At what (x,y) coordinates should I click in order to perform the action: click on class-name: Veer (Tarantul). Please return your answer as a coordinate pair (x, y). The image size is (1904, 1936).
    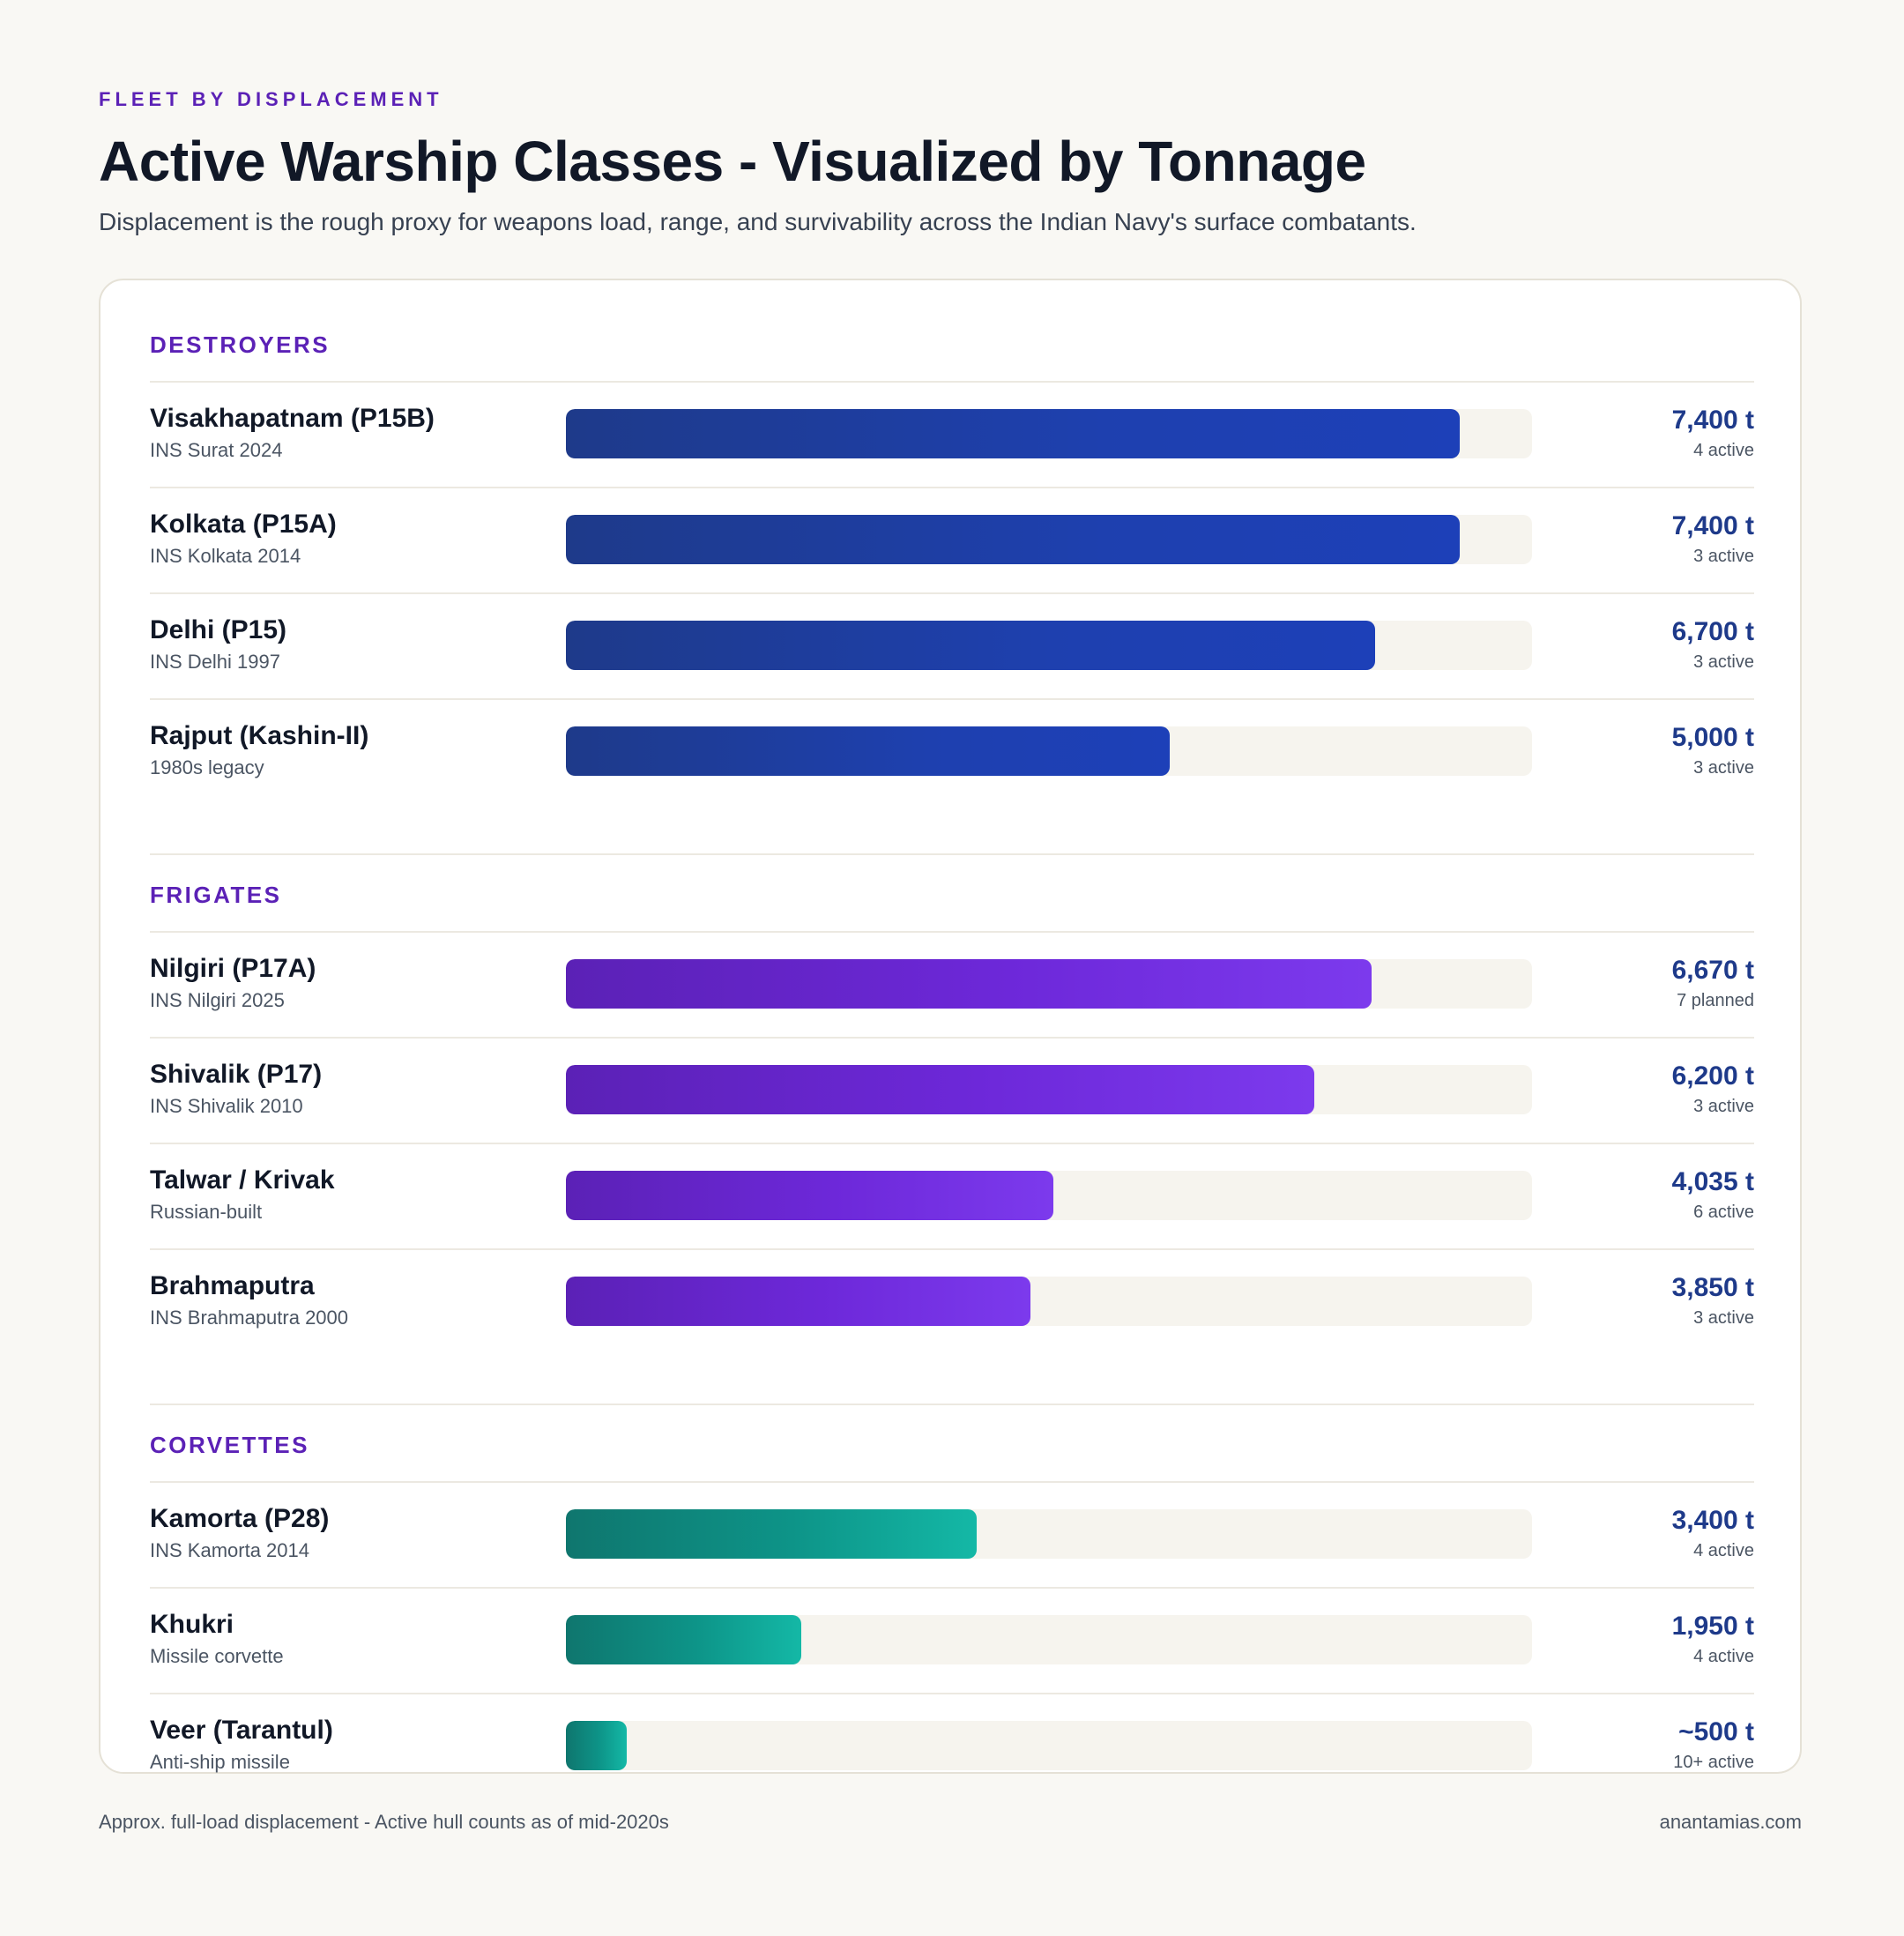
    Looking at the image, I should click on (241, 1730).